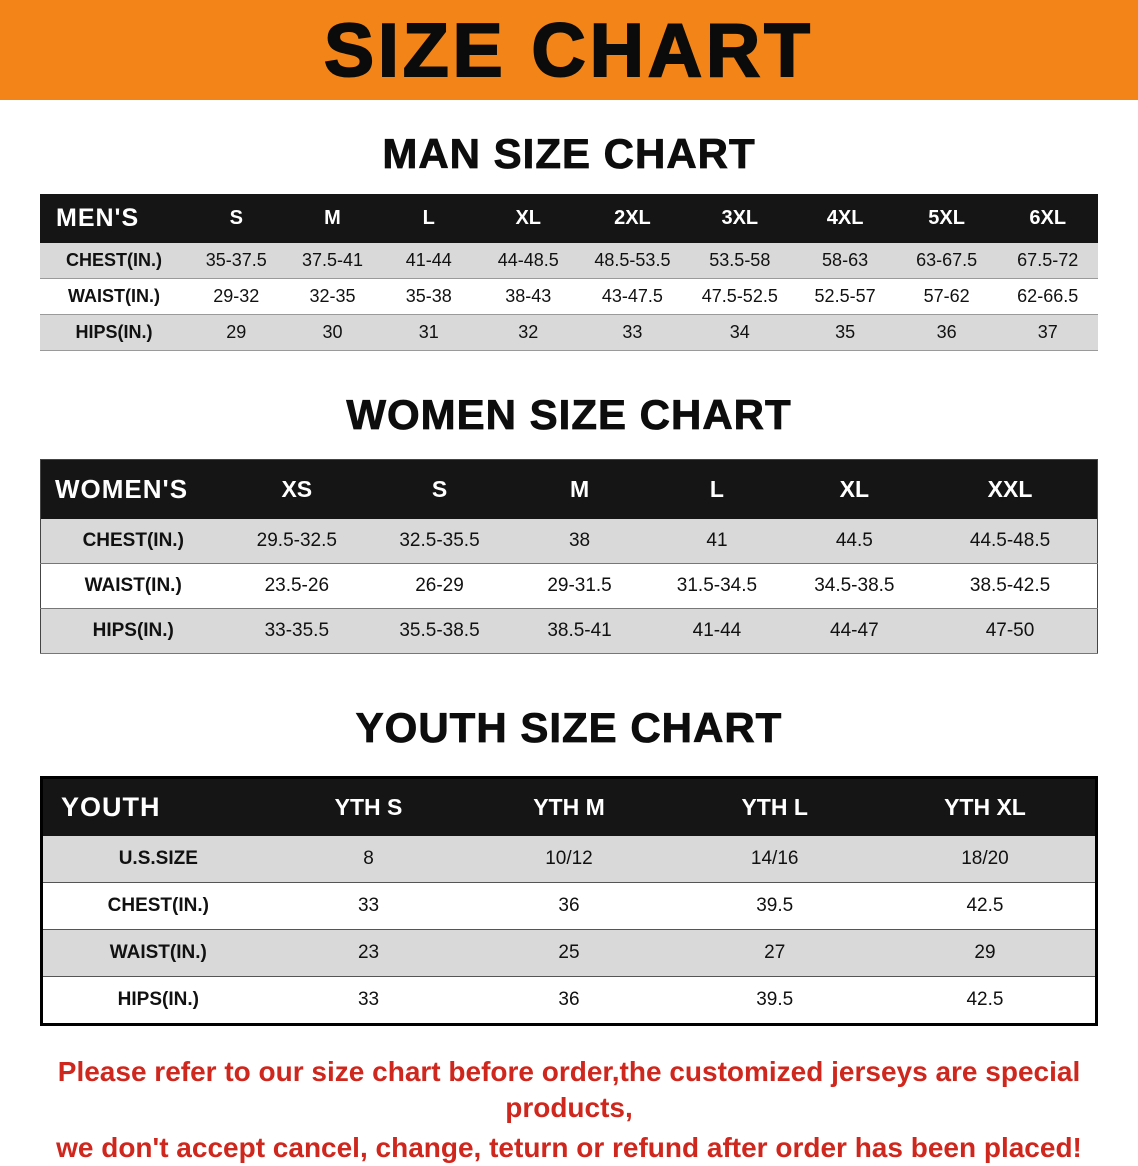 The image size is (1138, 1166). I want to click on value-cell: 37, so click(1047, 332).